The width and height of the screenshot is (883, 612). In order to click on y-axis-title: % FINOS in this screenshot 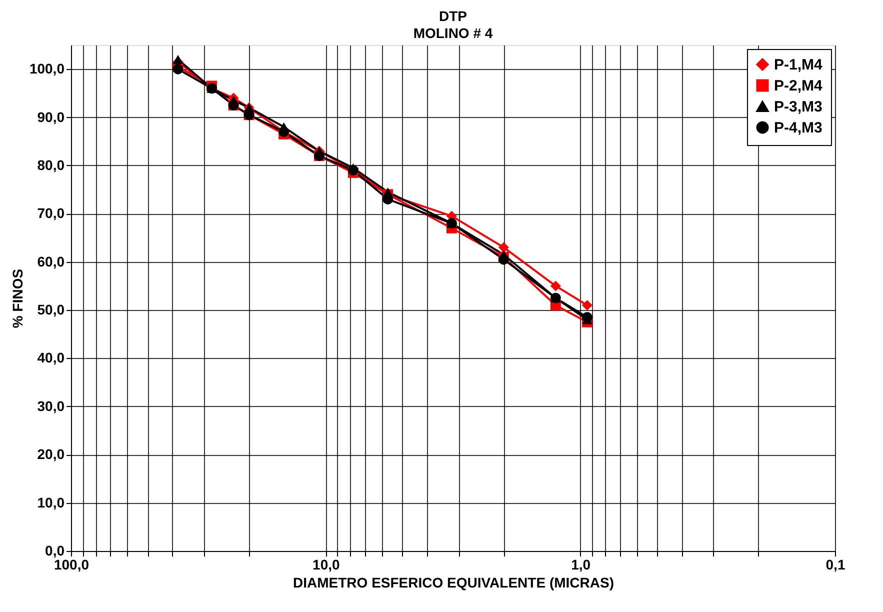, I will do `click(17, 298)`.